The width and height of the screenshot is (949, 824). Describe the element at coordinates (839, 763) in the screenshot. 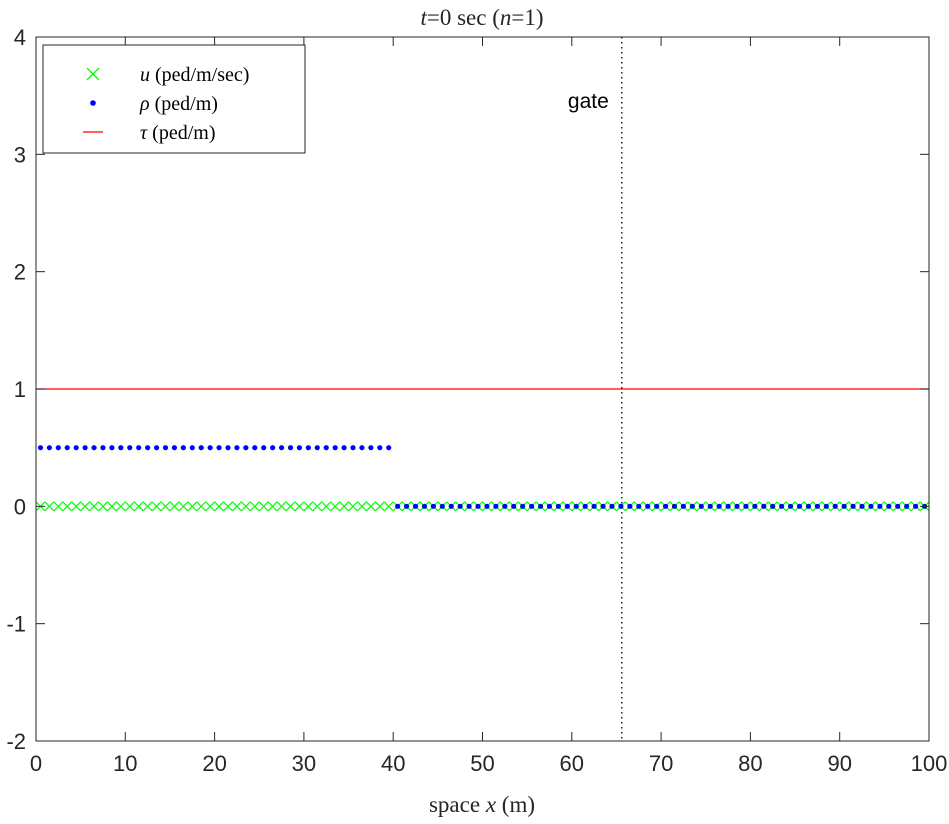

I see `x-tick-label: 90` at that location.